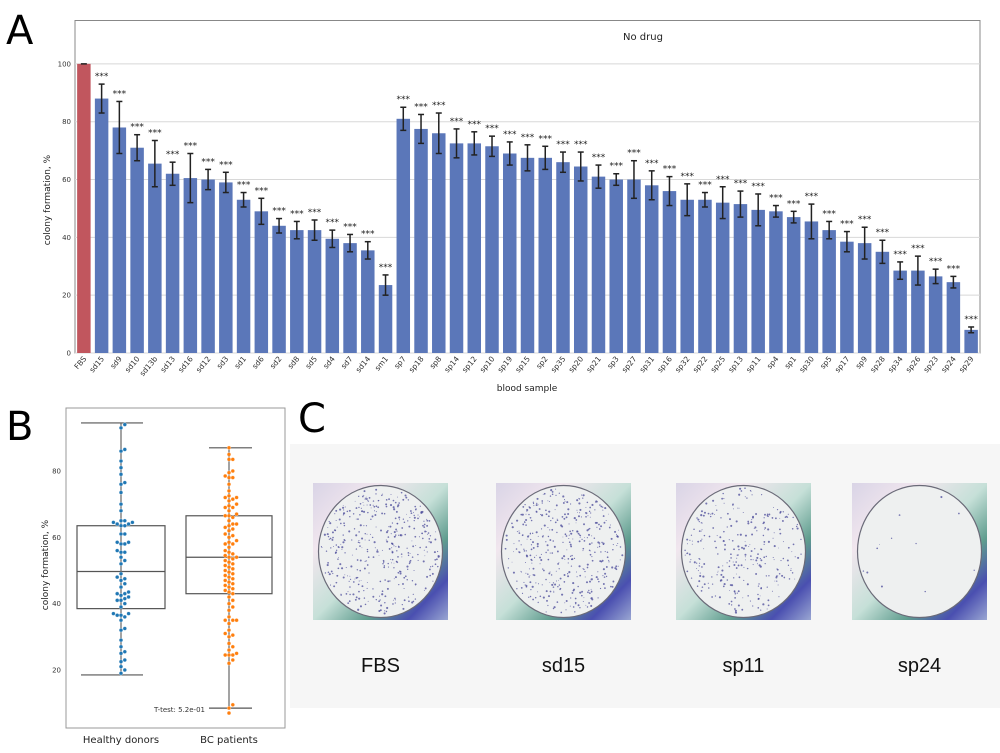 The width and height of the screenshot is (1000, 753). What do you see at coordinates (381, 363) in the screenshot?
I see `x-tick-label: sm1` at bounding box center [381, 363].